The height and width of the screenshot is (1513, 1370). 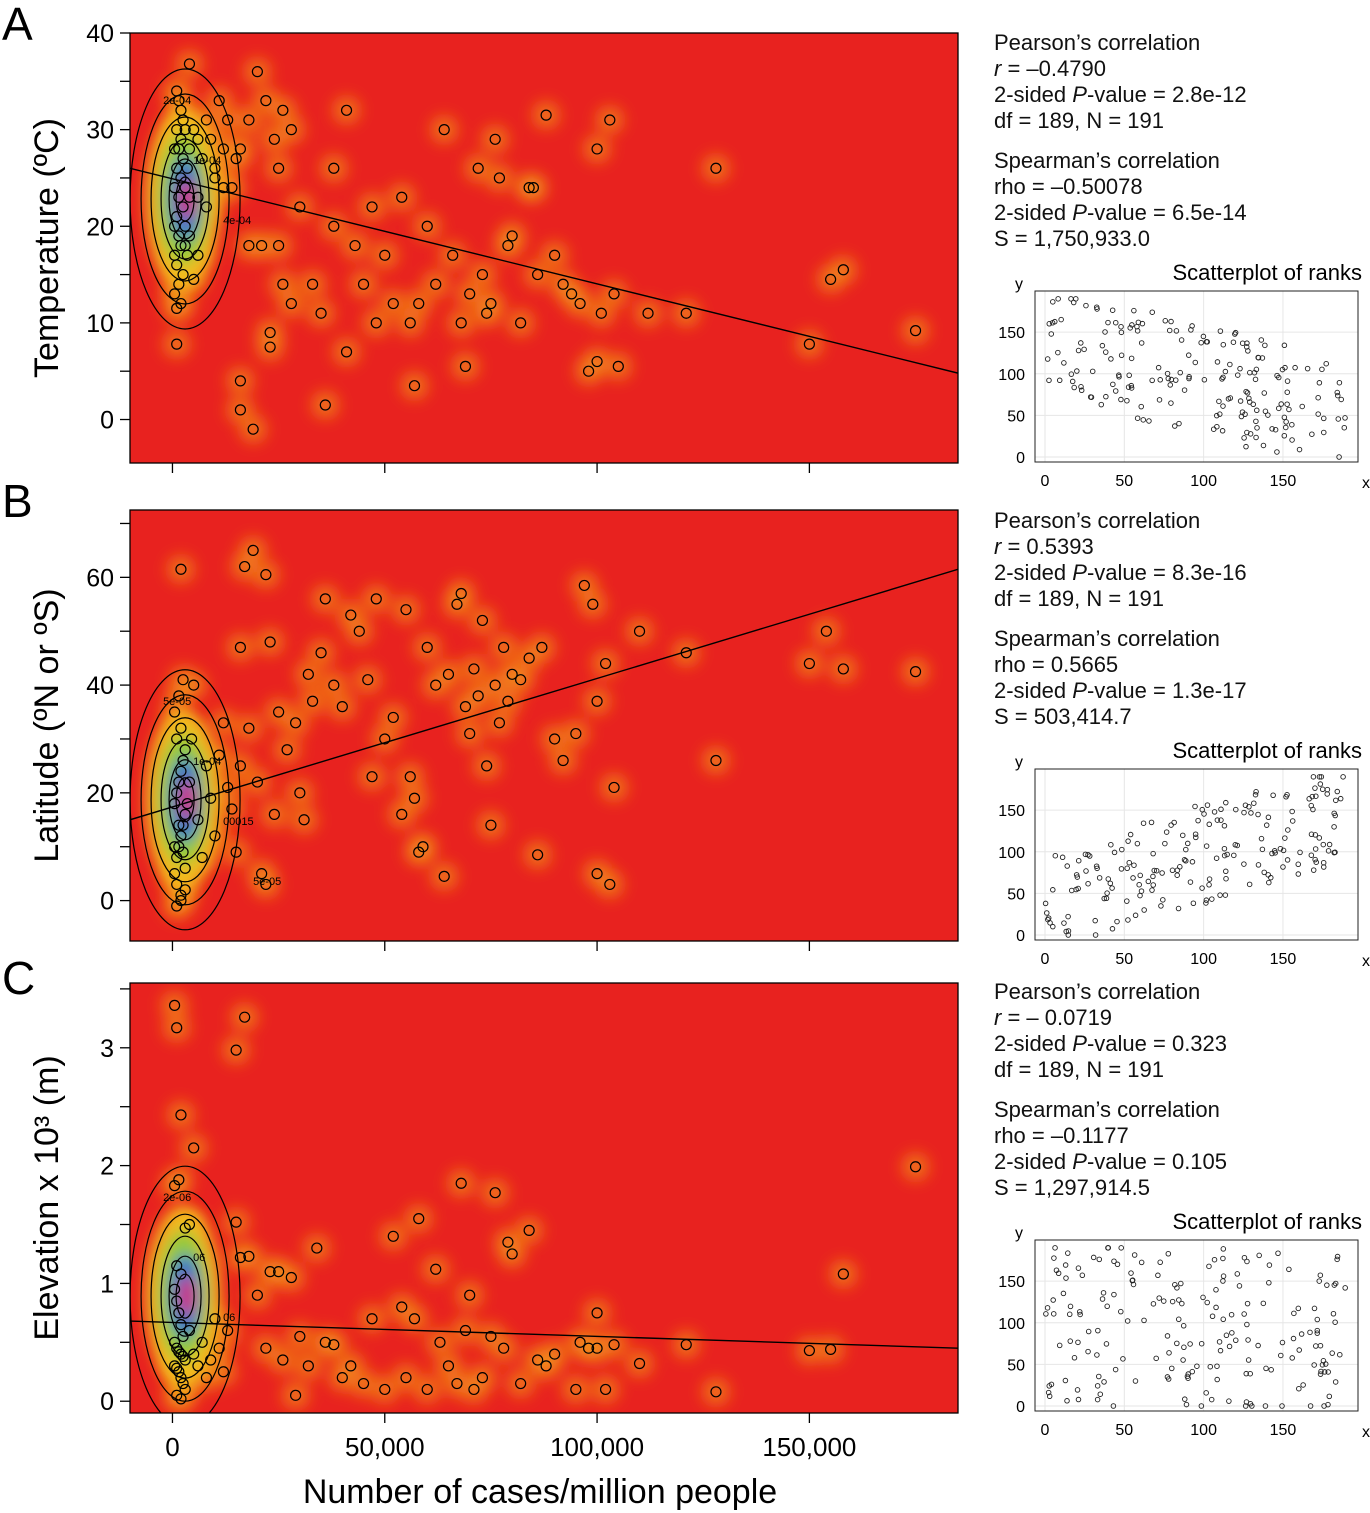 I want to click on rank-frame, so click(x=1196, y=1325).